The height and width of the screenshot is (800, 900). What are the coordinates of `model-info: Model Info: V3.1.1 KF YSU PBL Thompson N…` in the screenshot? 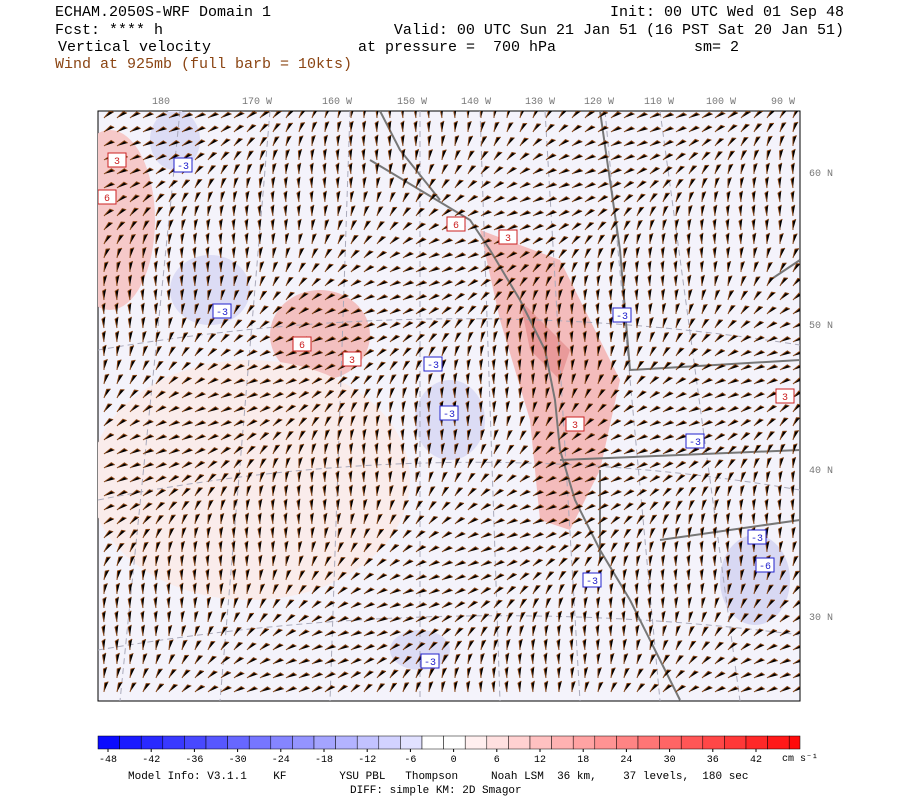 It's located at (438, 777).